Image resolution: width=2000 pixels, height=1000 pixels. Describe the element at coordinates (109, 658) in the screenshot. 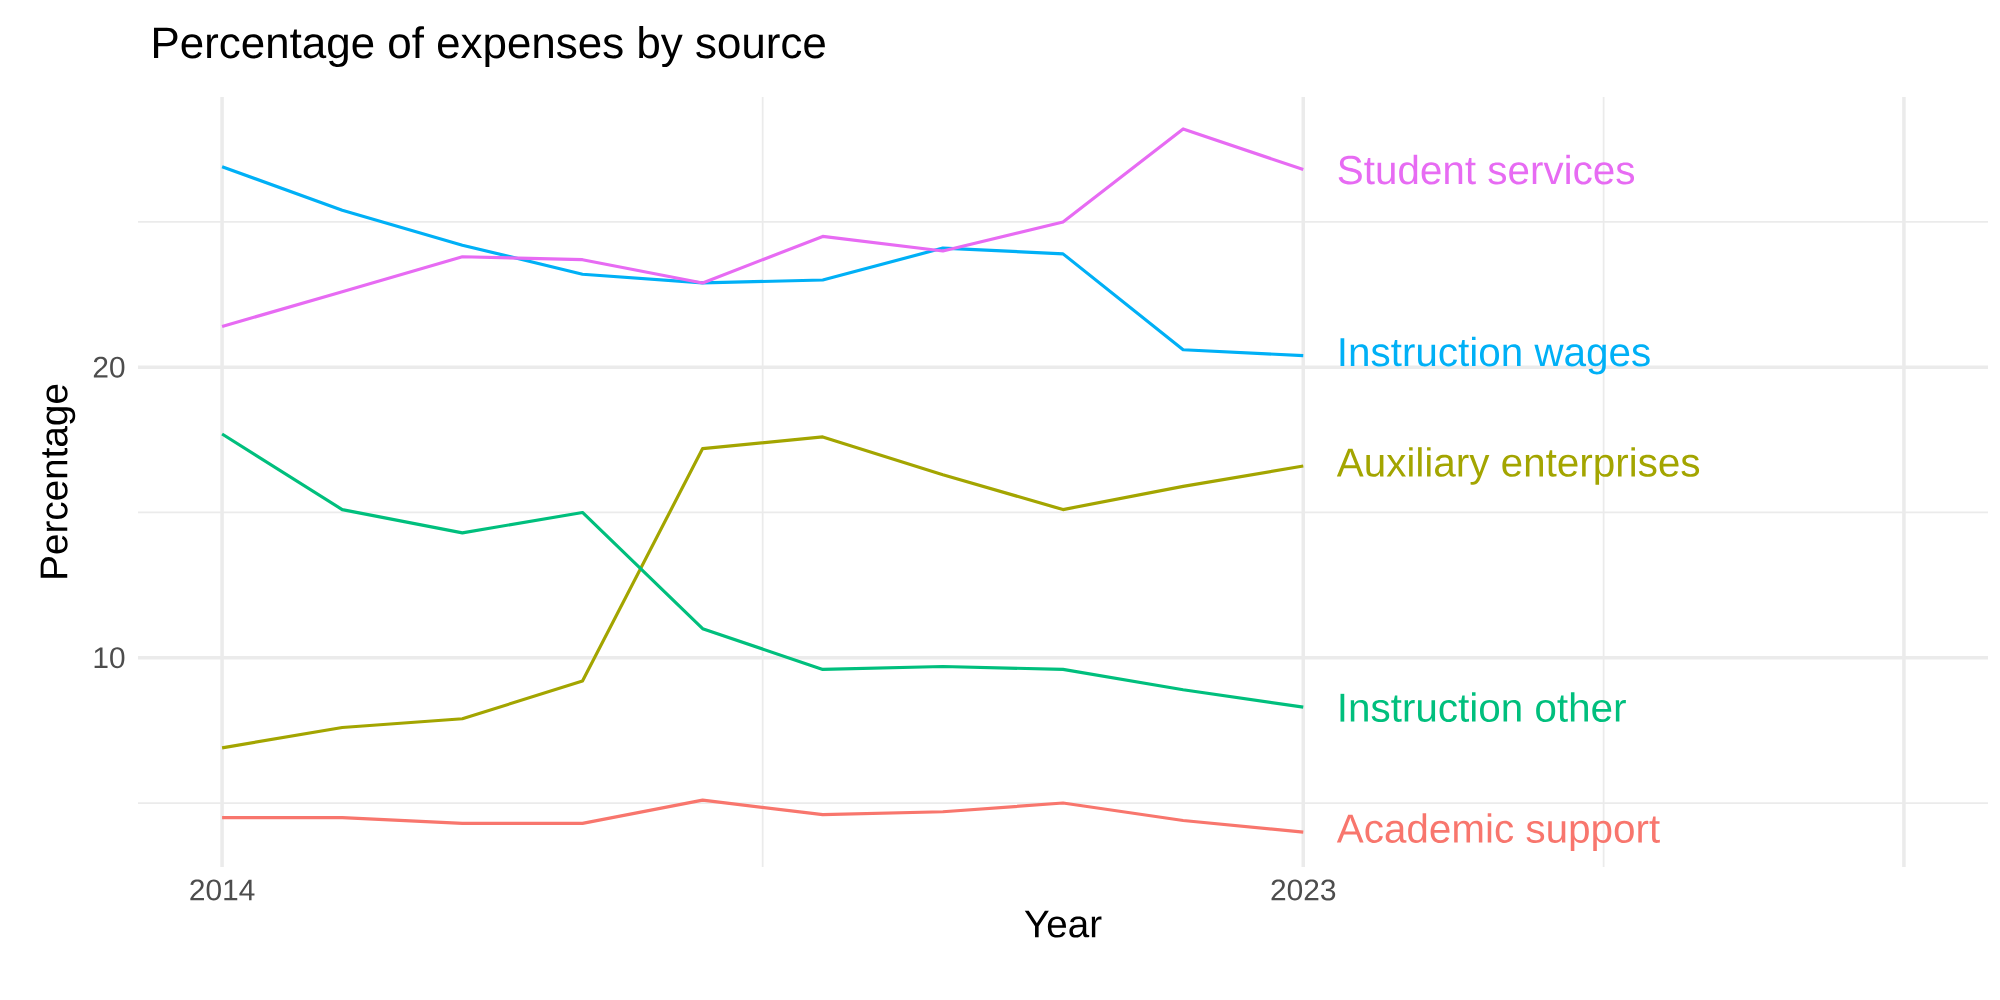

I see `y-tick-label: 10` at that location.